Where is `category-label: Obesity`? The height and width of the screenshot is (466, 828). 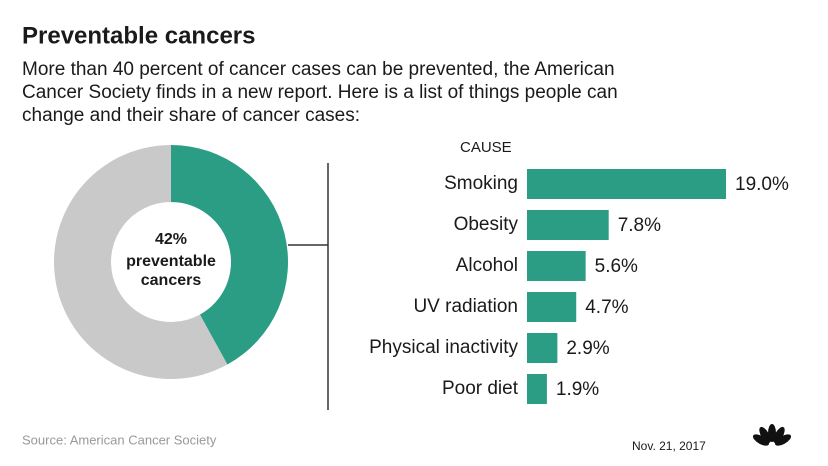
category-label: Obesity is located at coordinates (486, 224).